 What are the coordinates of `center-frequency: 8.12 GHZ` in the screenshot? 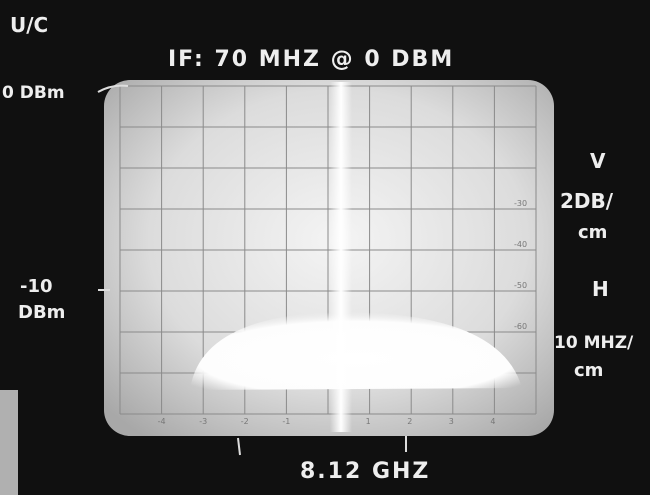 It's located at (365, 471).